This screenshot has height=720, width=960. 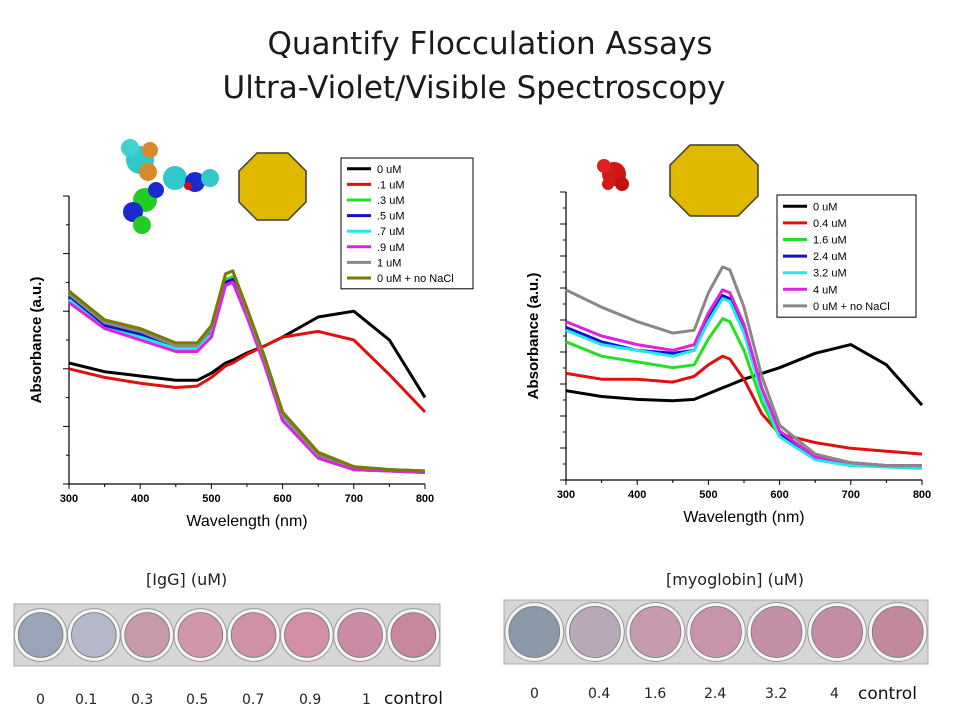 What do you see at coordinates (834, 694) in the screenshot?
I see `myo-concentration-label: 4` at bounding box center [834, 694].